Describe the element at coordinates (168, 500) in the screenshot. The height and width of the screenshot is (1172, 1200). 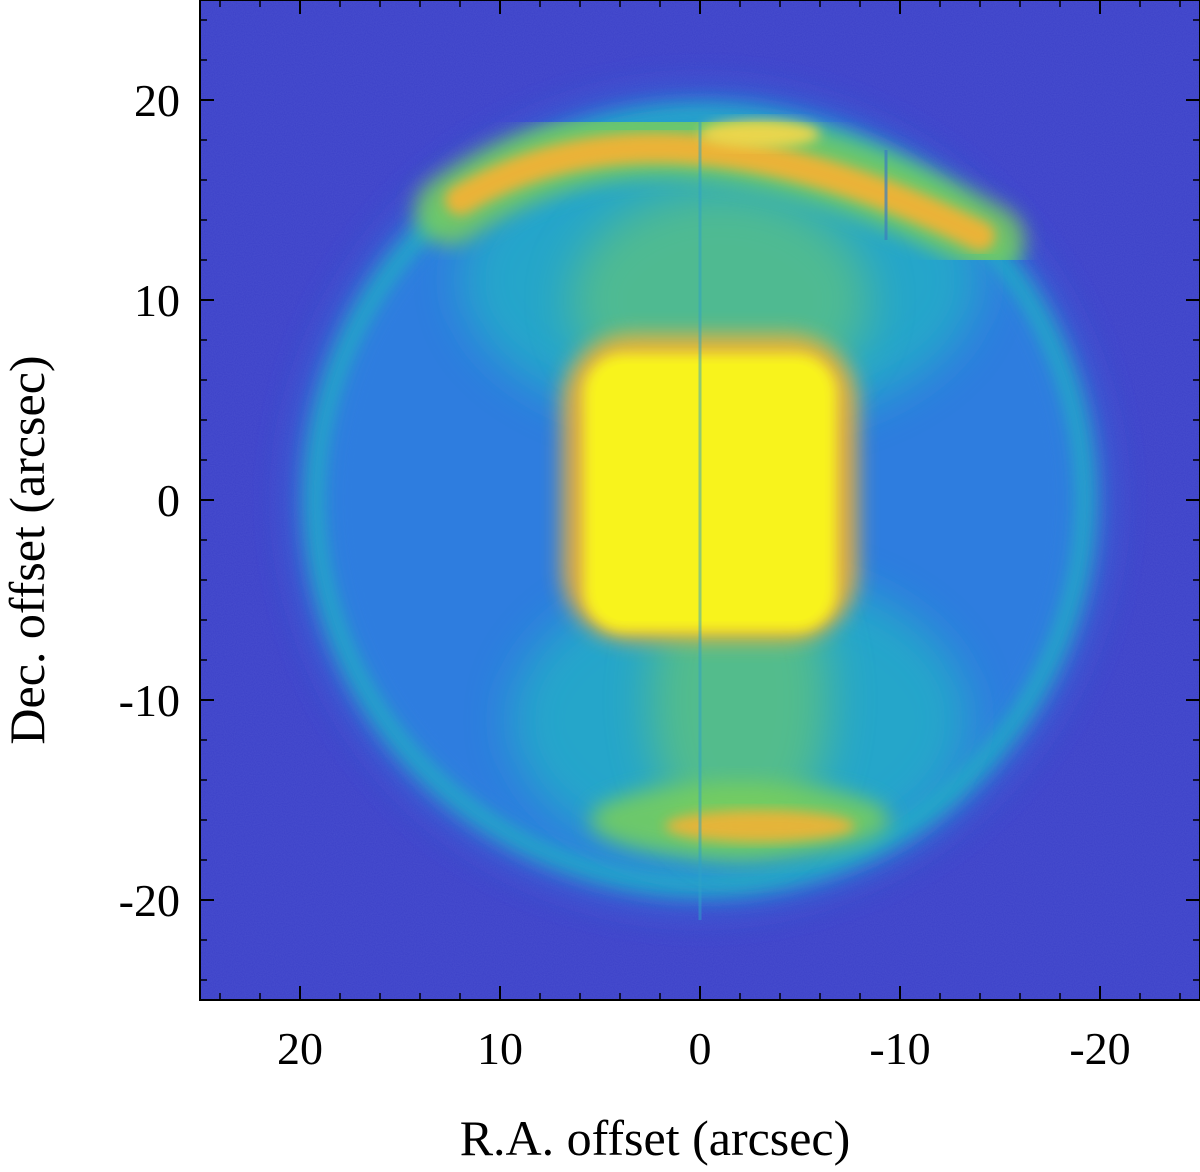
I see `y-tick-label: 0` at that location.